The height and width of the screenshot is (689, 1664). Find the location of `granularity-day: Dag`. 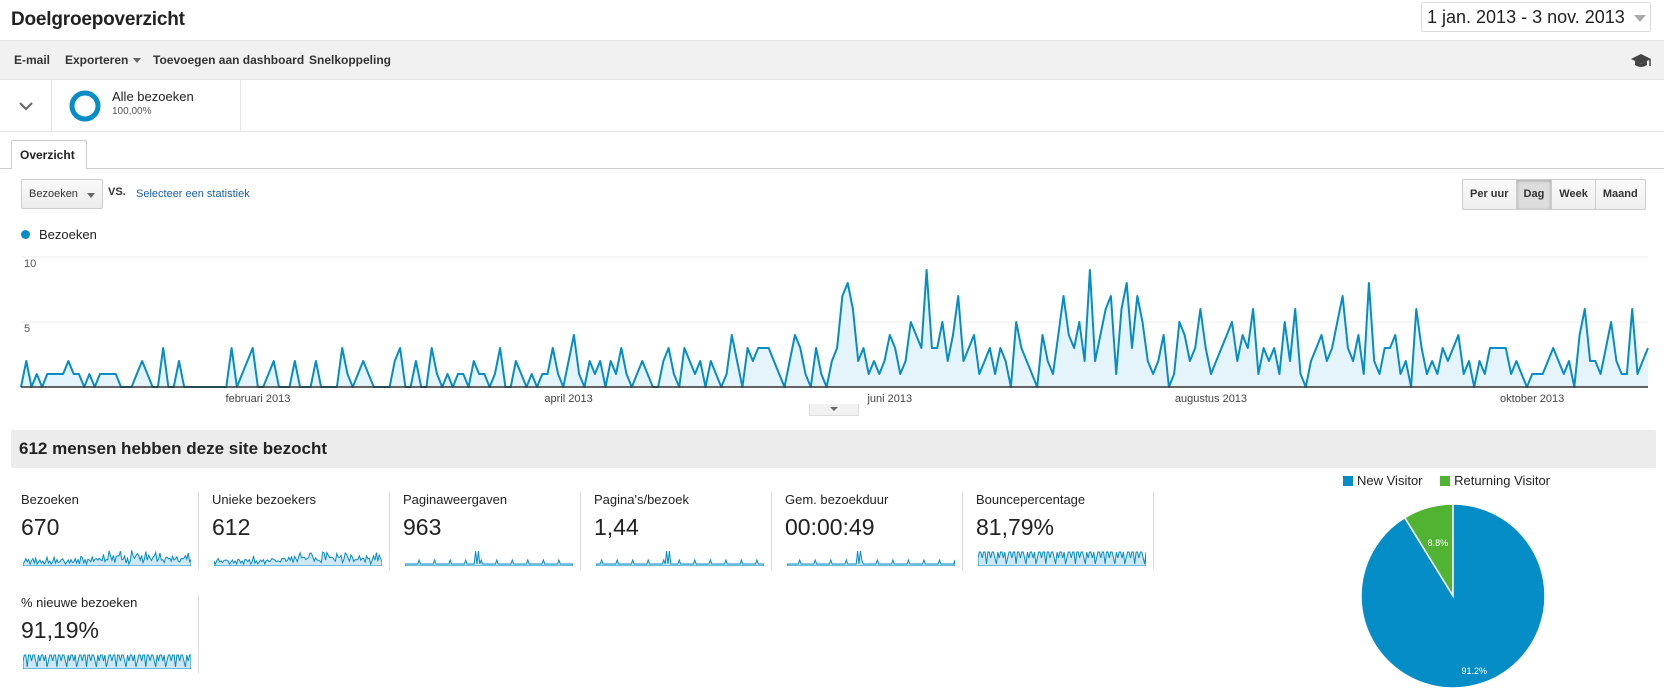

granularity-day: Dag is located at coordinates (1533, 194).